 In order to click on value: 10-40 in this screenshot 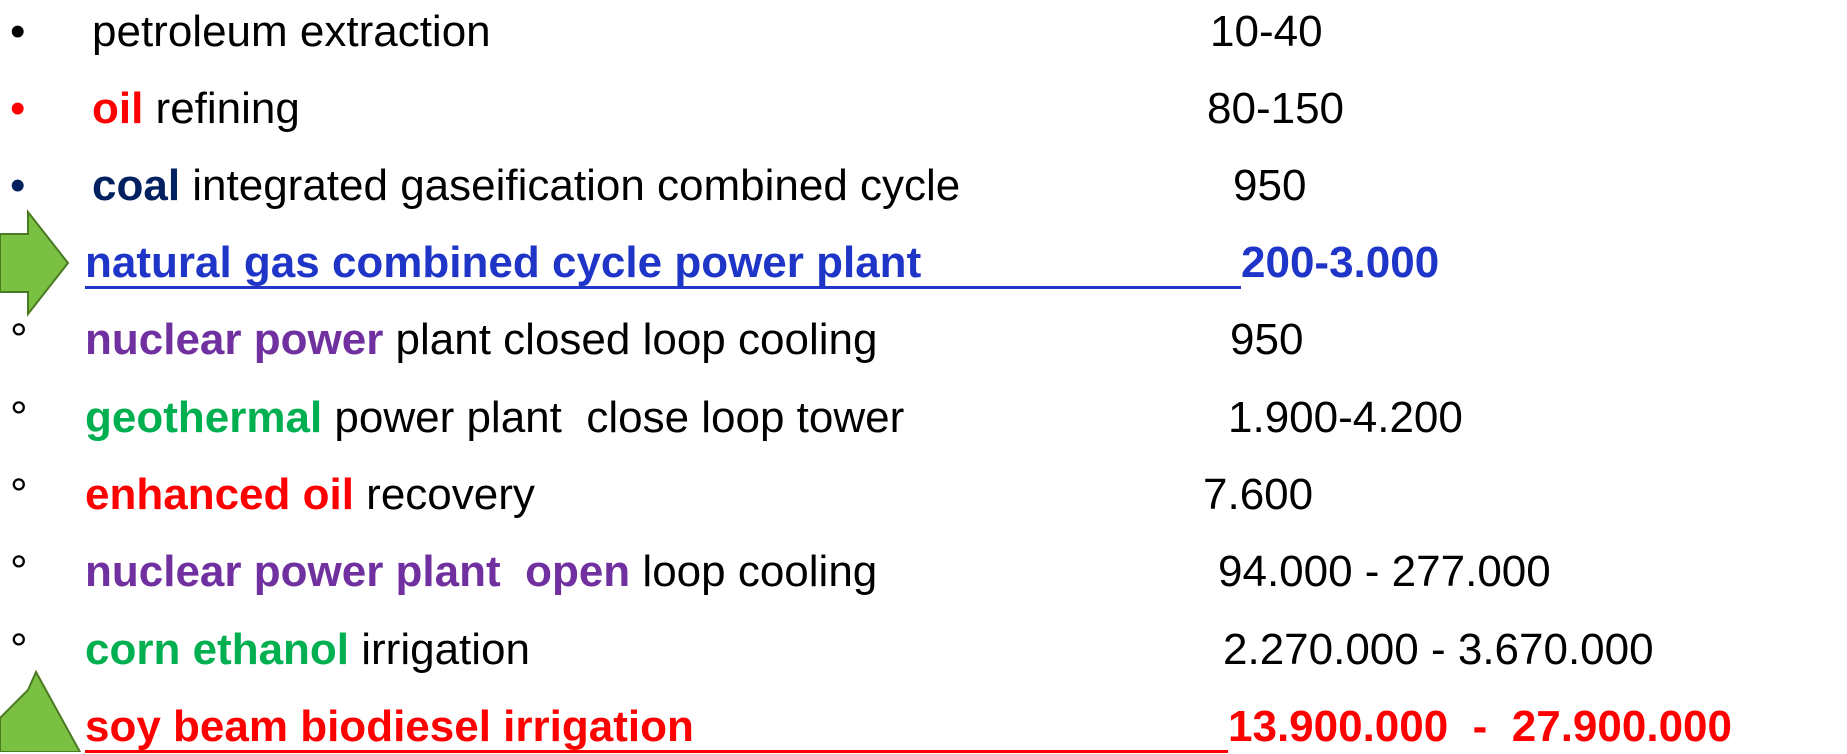, I will do `click(1266, 31)`.